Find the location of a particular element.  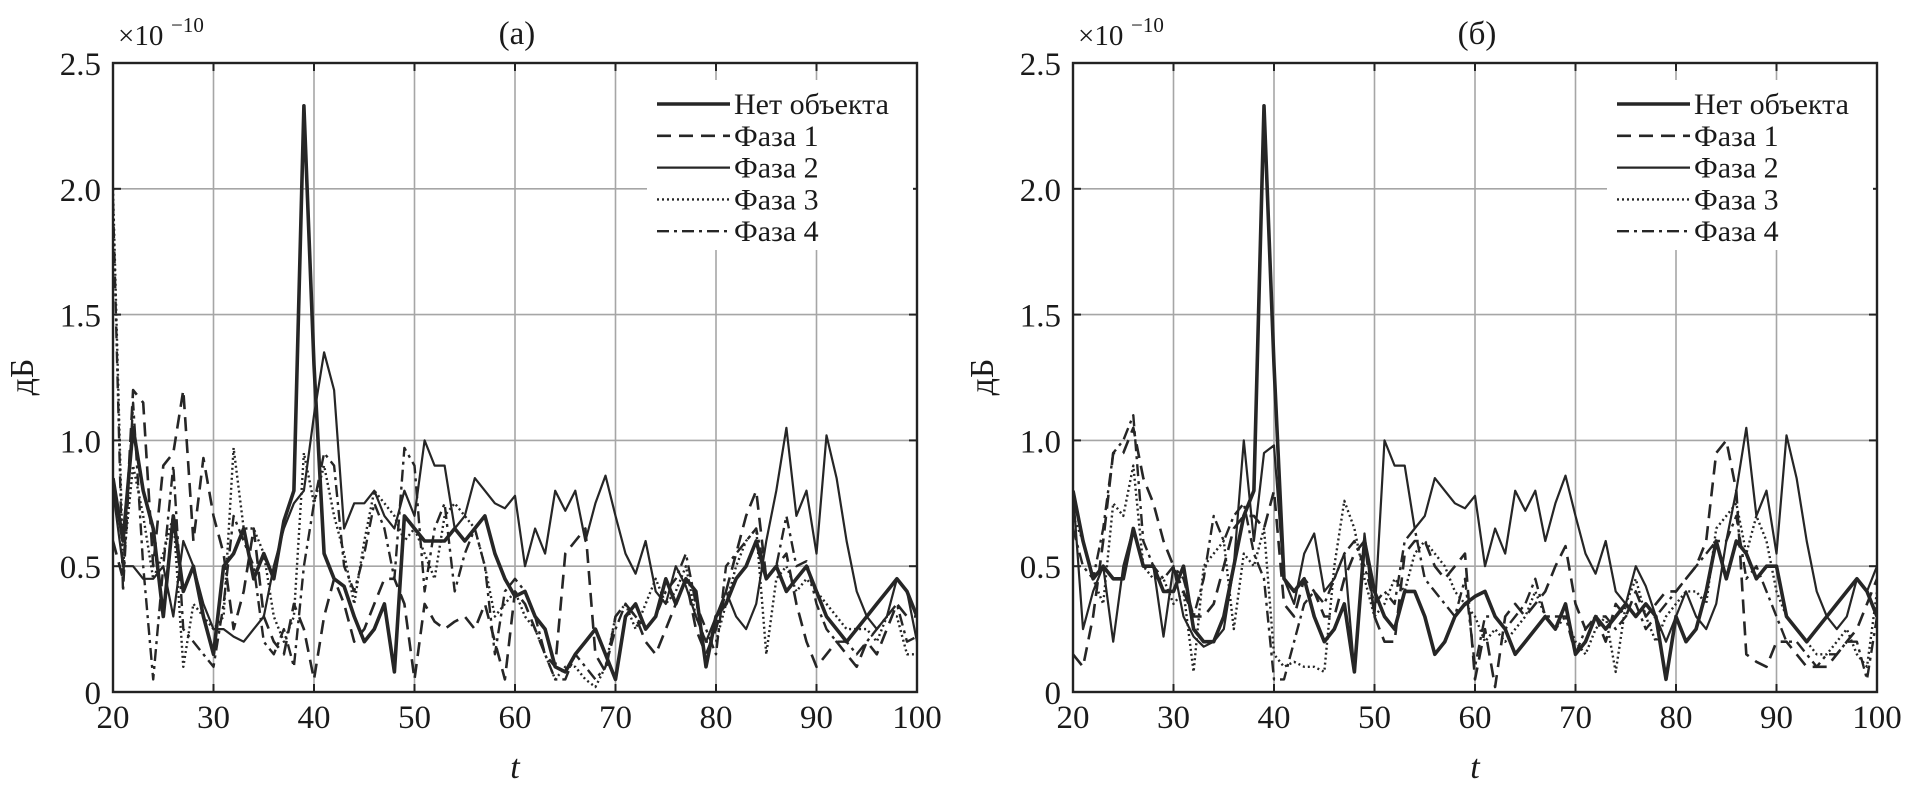

subplot-title: (а) is located at coordinates (517, 34).